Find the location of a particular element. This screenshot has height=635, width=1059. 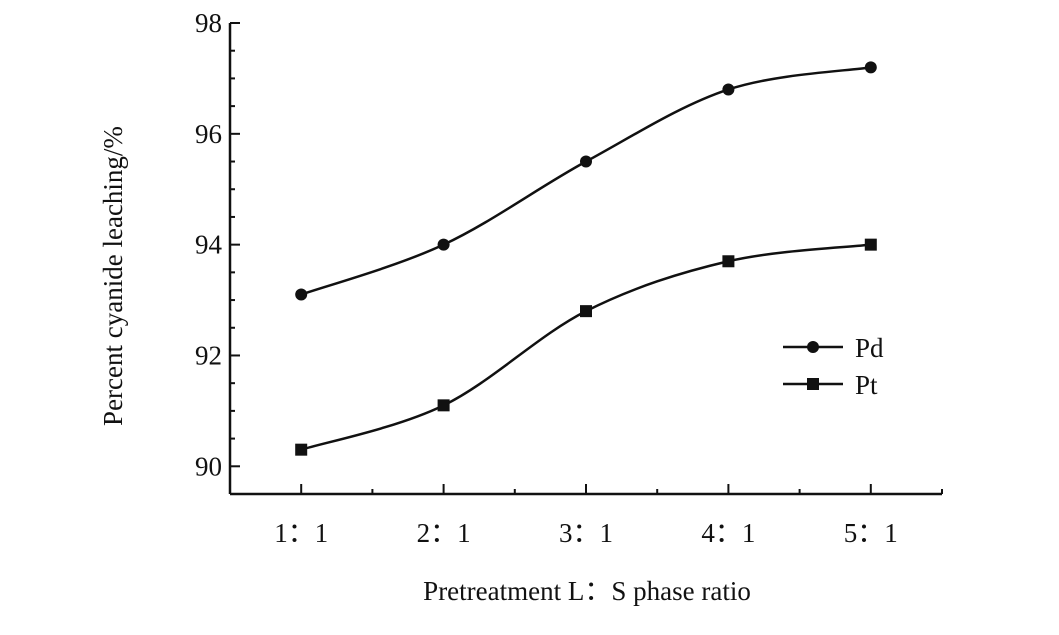

y-tick-label: 90 is located at coordinates (208, 466).